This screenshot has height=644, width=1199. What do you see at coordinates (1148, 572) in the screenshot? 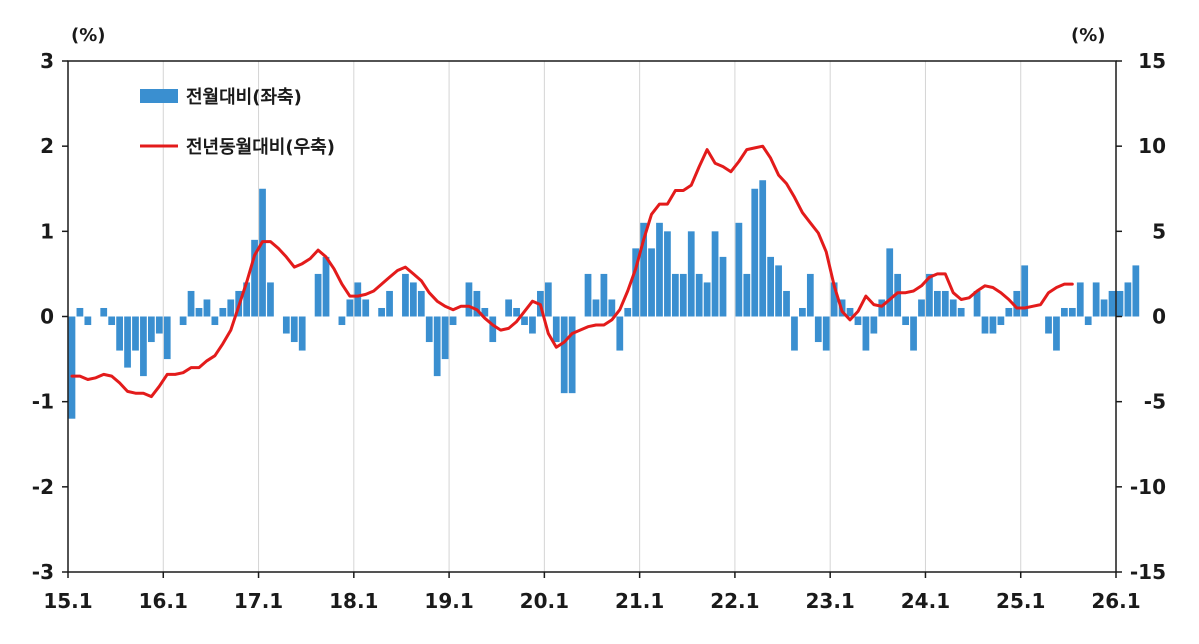
I see `right-tick-label: -15` at bounding box center [1148, 572].